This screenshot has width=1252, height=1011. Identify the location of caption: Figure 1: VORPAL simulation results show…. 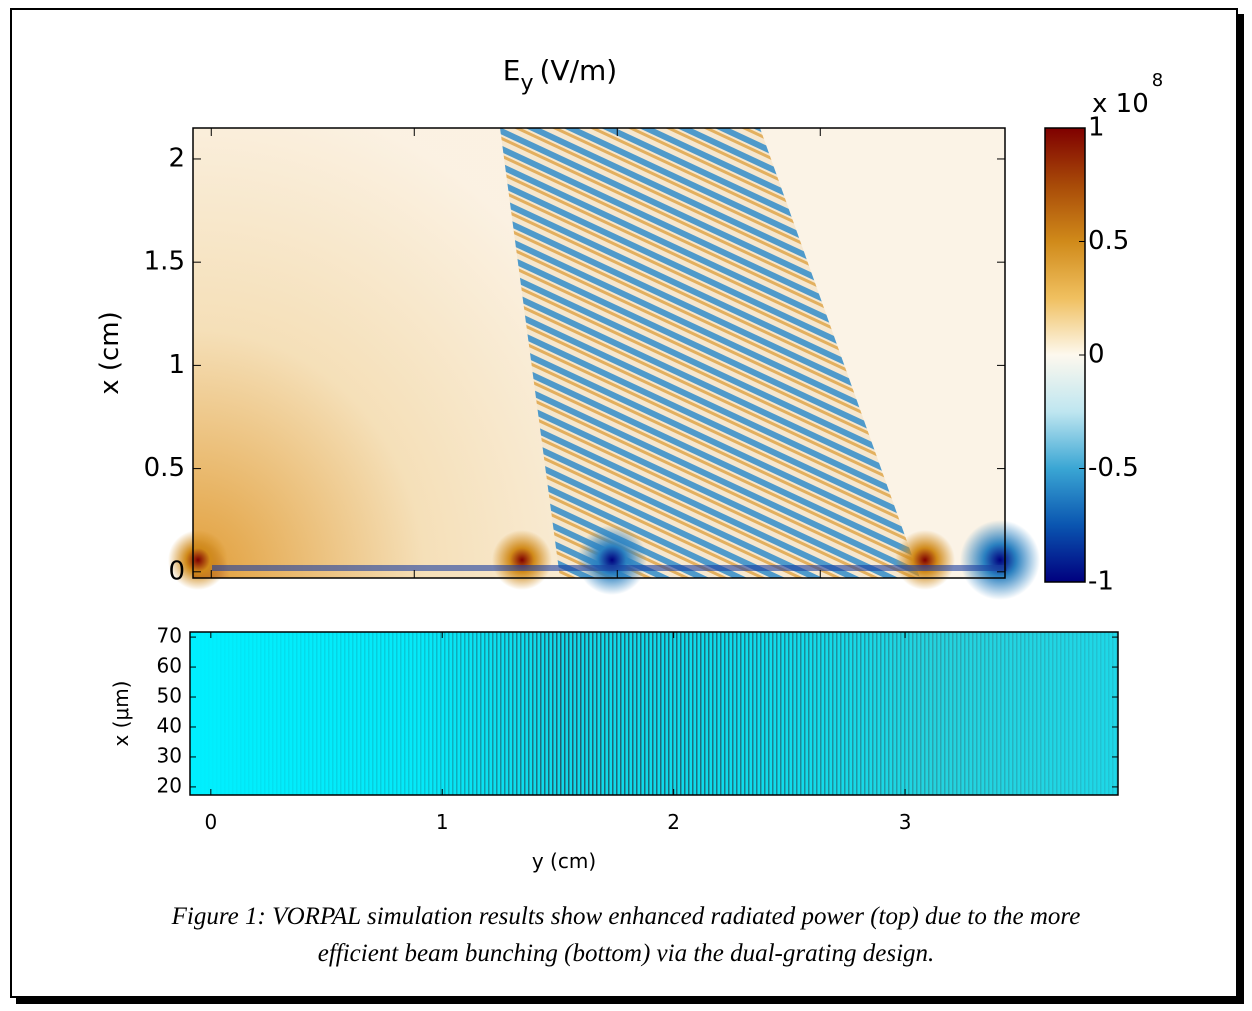
(626, 935).